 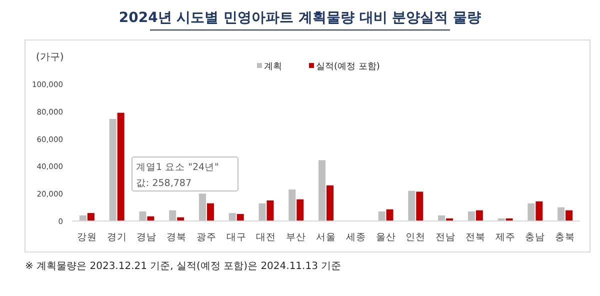 I want to click on x-tick-label: 경남, so click(x=146, y=237).